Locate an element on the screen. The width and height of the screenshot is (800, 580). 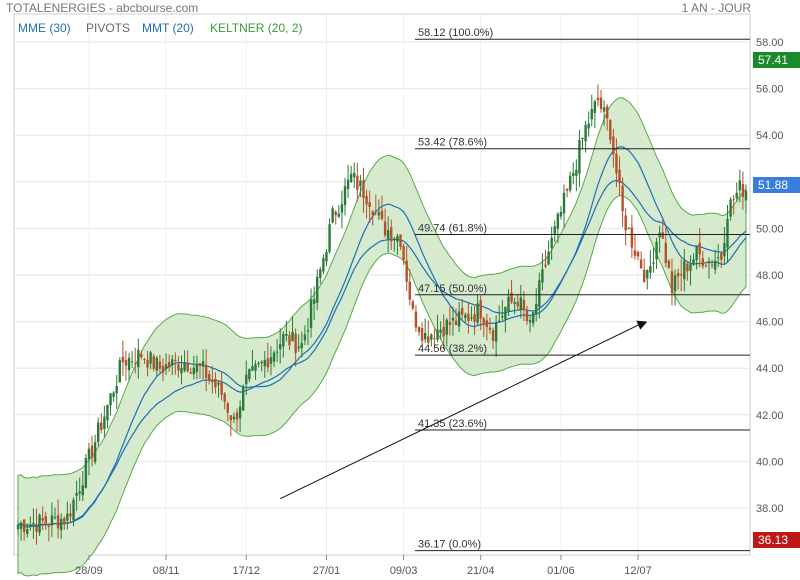
fib-label: 53.42 (78.6%) is located at coordinates (452, 143).